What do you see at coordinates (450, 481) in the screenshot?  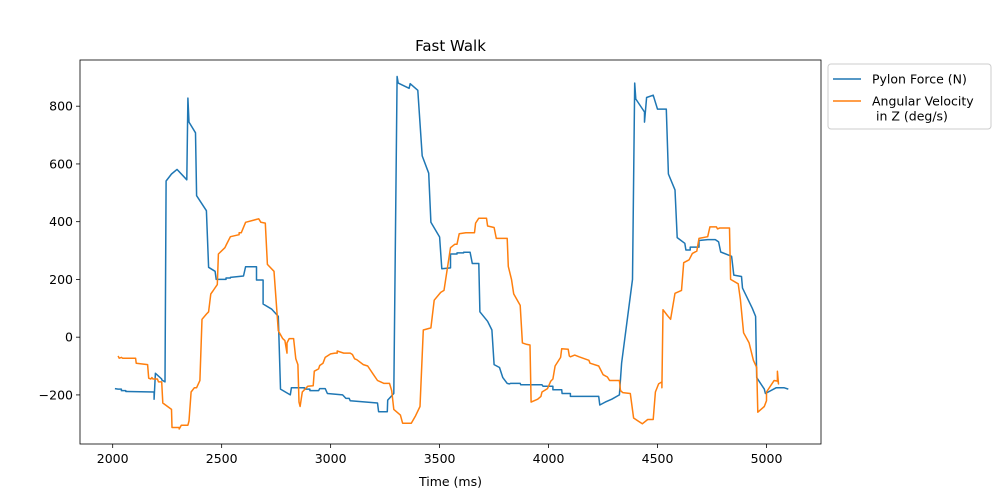 I see `x-axis-label: Time (ms)` at bounding box center [450, 481].